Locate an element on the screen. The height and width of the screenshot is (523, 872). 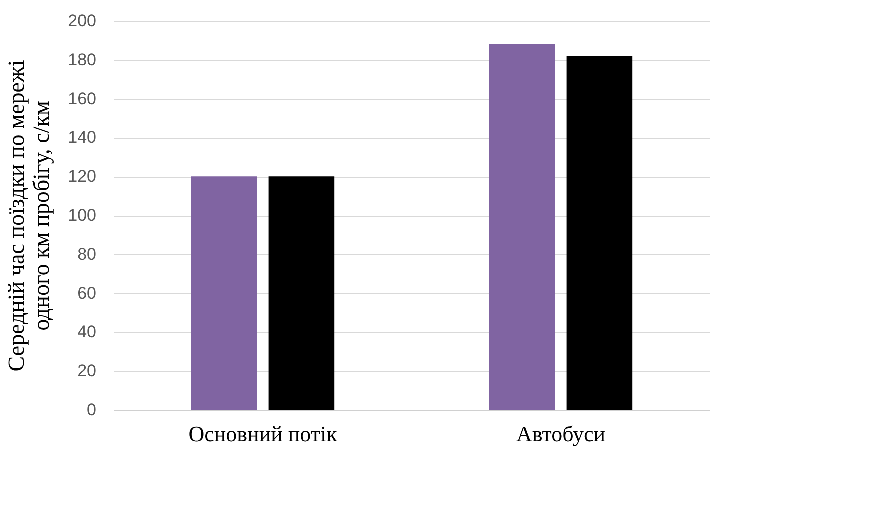
y-tick-label: 0 is located at coordinates (91, 410).